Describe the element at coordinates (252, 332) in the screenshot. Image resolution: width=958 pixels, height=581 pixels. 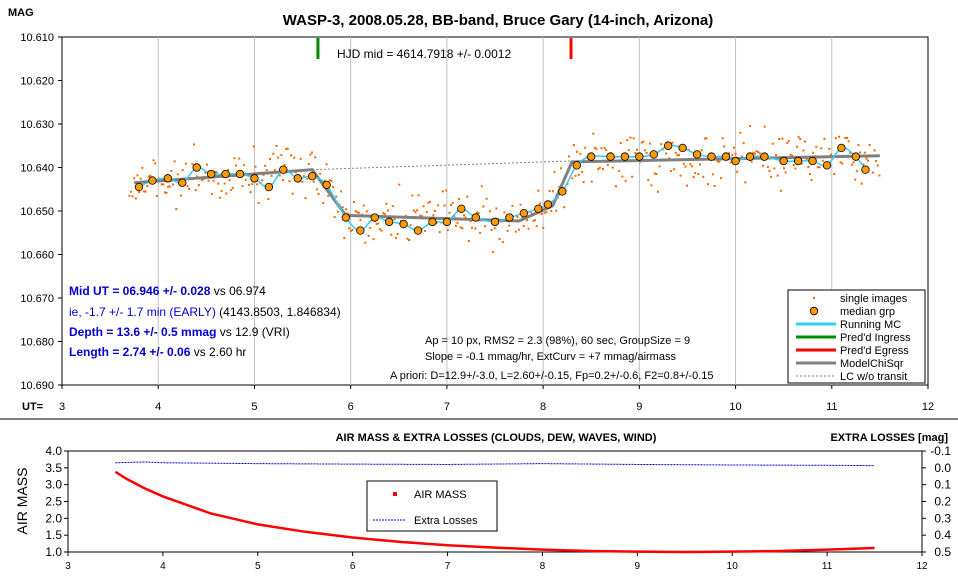
I see `result-normal: vs 12.9 (VRI)` at that location.